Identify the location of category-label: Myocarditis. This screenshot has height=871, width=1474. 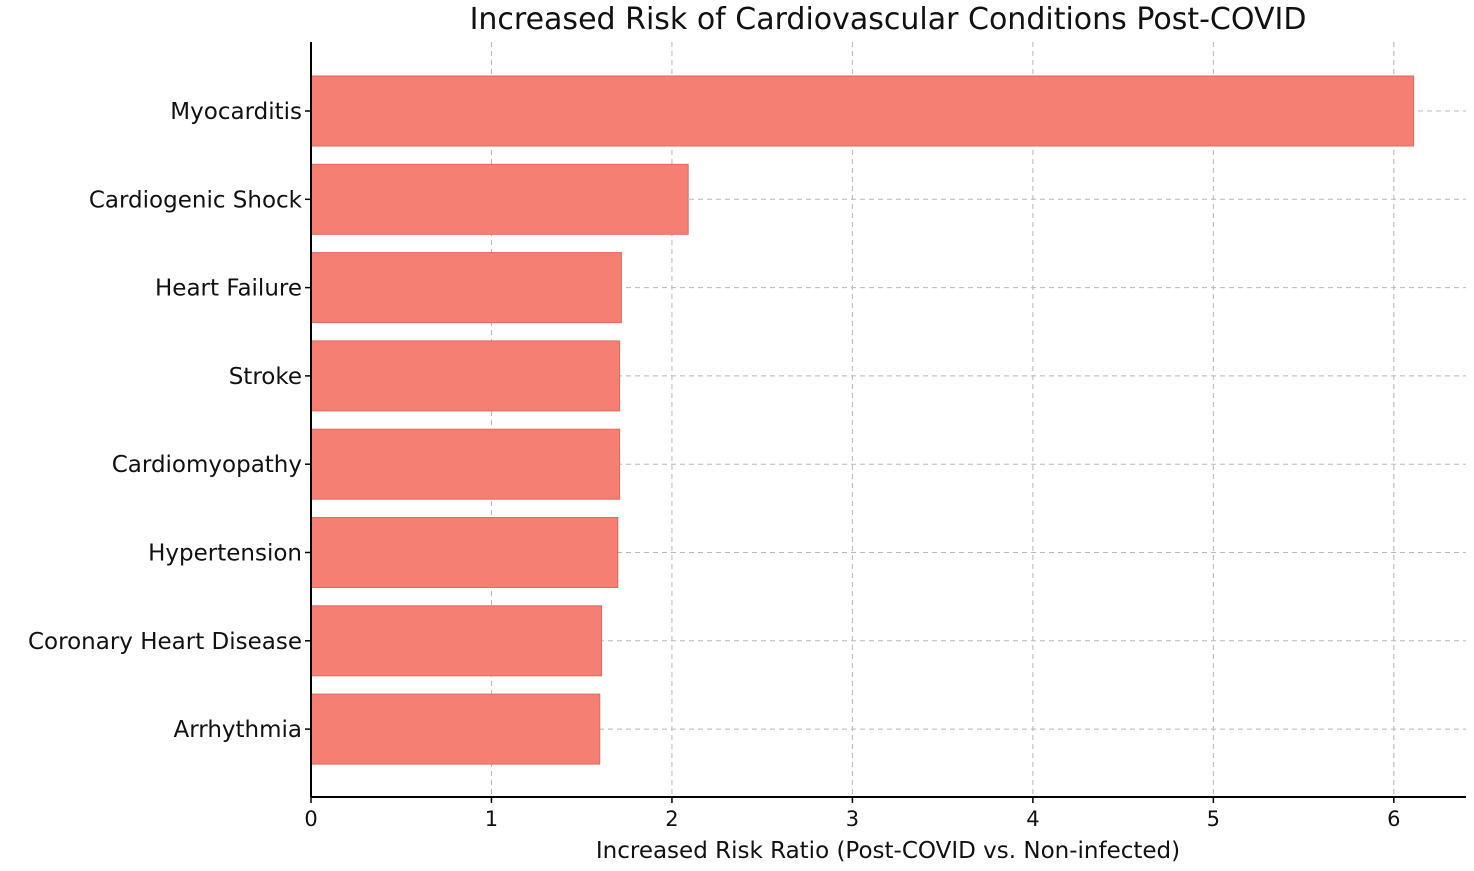
(236, 112).